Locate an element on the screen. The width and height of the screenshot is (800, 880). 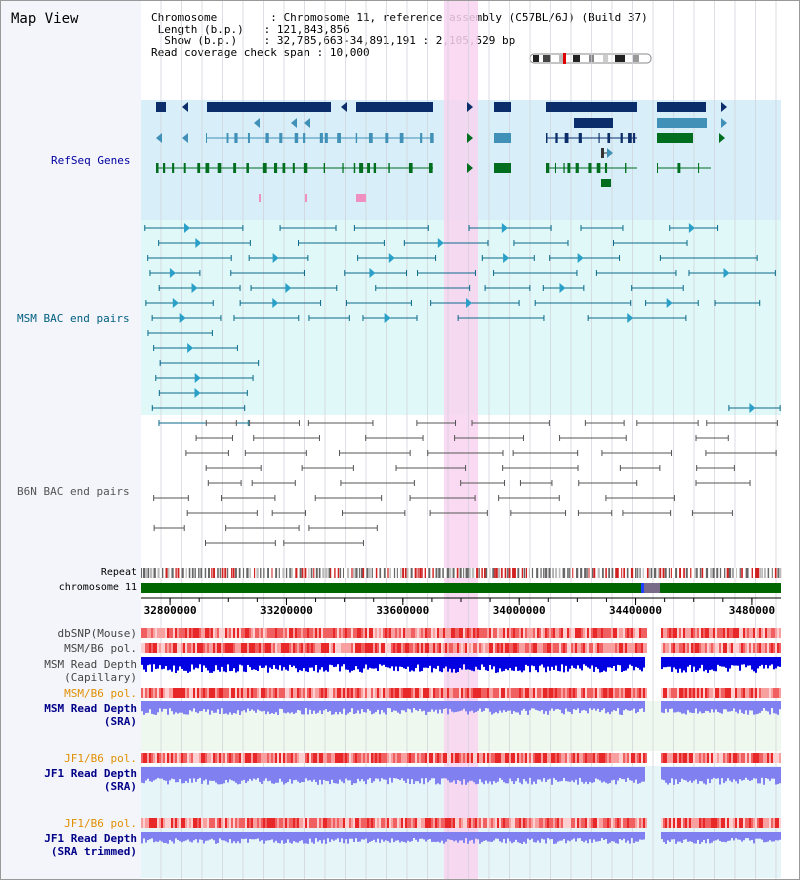
jf1-depth-label: JF1 Read Depth (SRA) is located at coordinates (90, 780).